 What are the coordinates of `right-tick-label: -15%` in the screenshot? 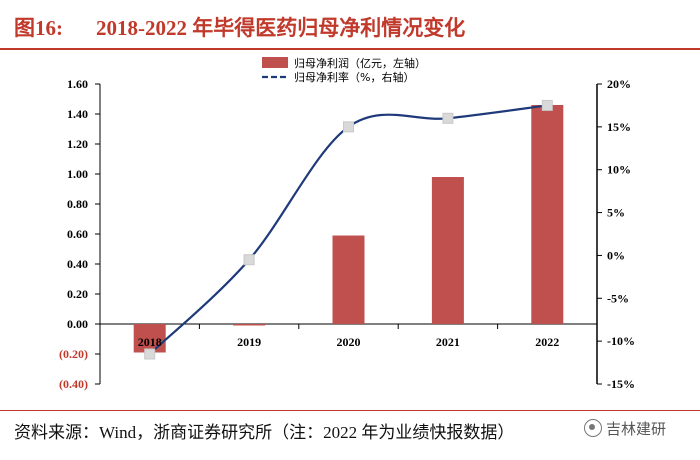 It's located at (621, 384).